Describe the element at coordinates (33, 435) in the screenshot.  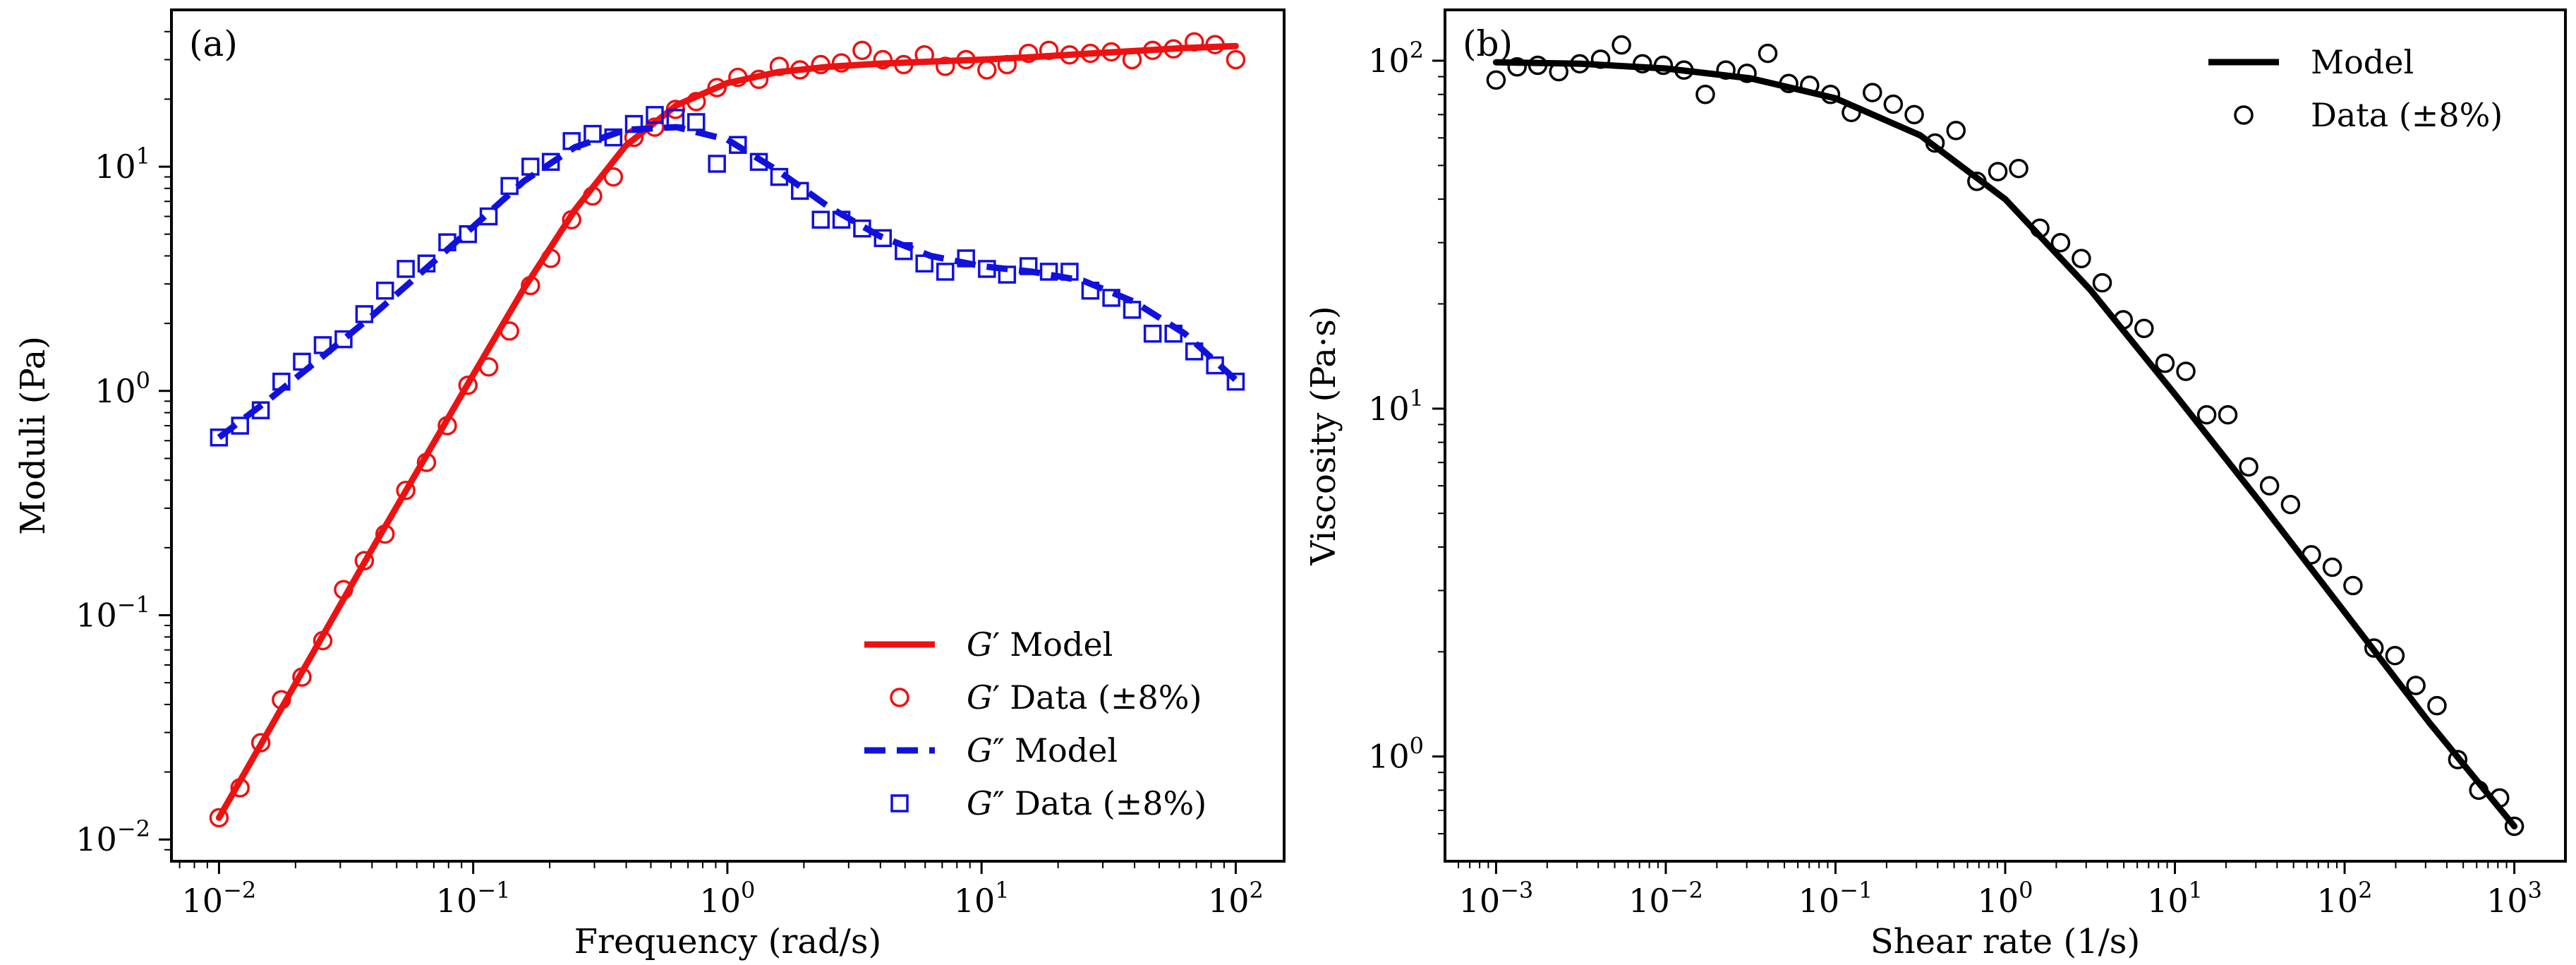
I see `y-axis-label: Moduli (Pa)` at that location.